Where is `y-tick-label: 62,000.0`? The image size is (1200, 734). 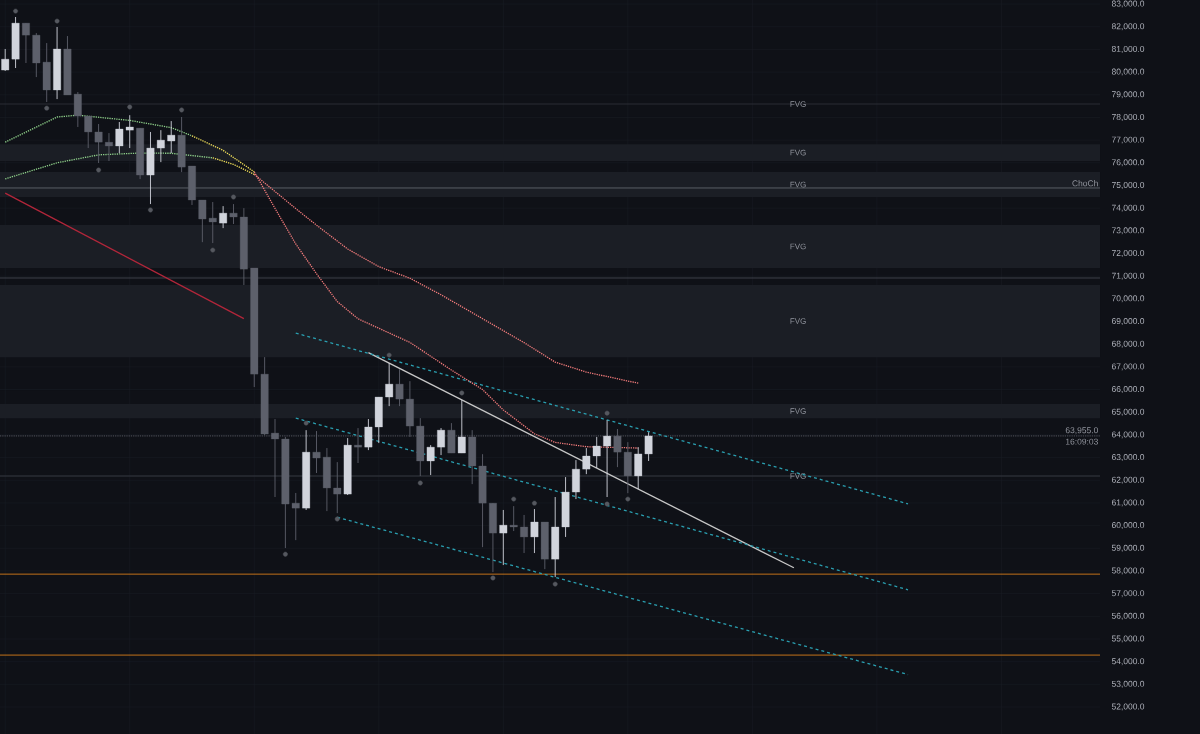 y-tick-label: 62,000.0 is located at coordinates (1128, 480).